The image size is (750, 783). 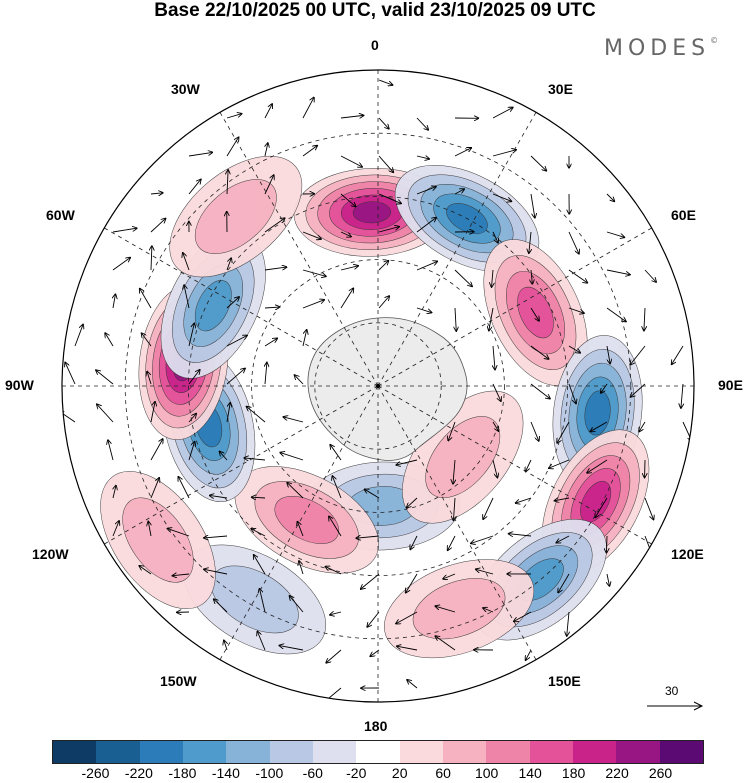 I want to click on reference-vector: 30, so click(x=675, y=699).